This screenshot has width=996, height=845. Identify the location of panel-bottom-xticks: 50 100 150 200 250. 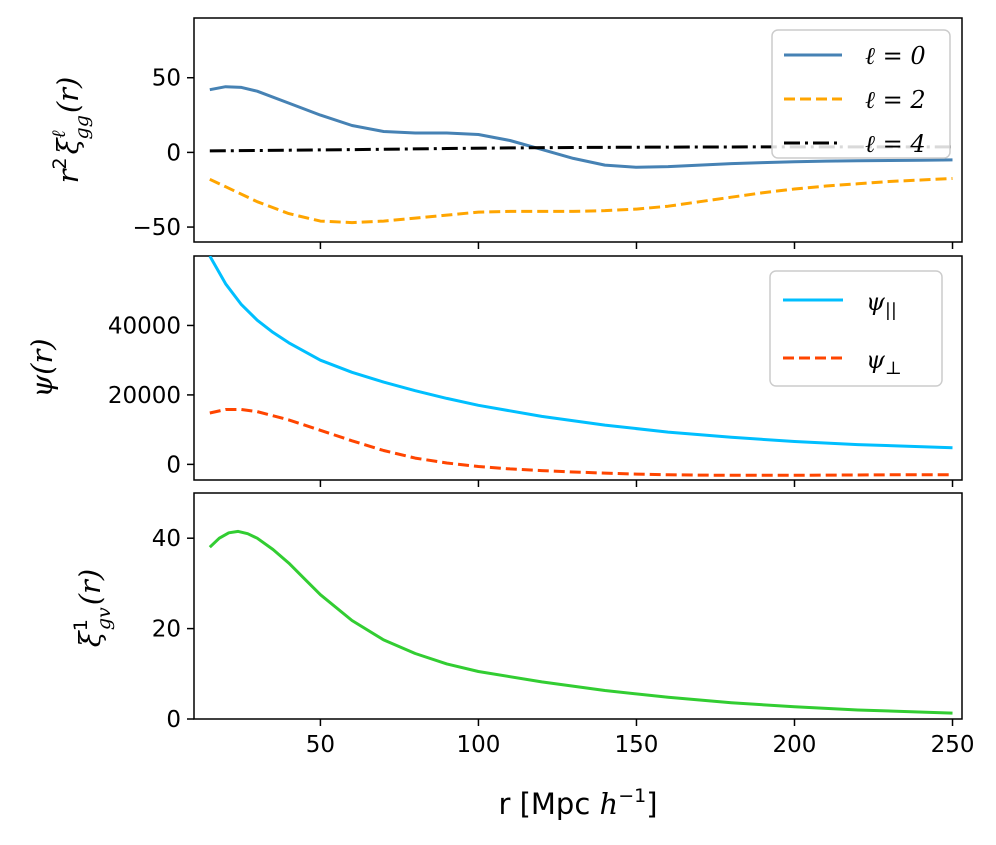
(640, 738).